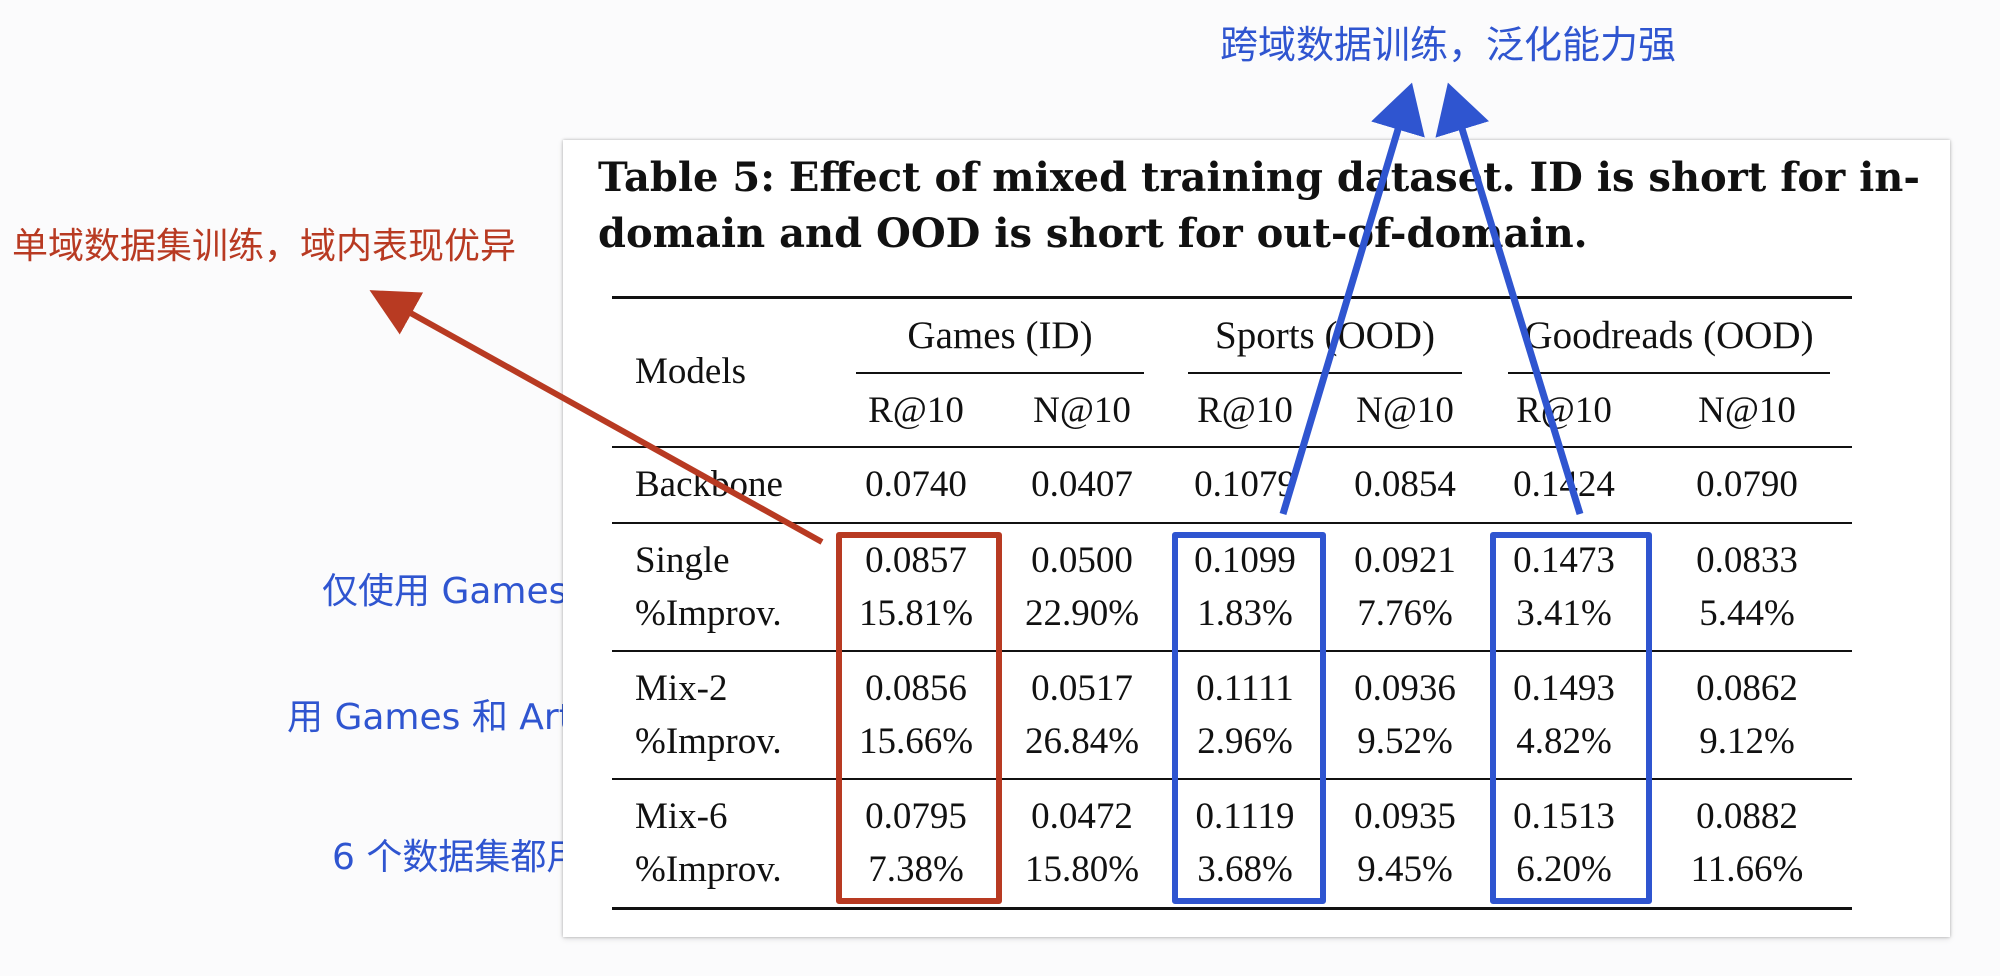 This screenshot has width=2000, height=976. I want to click on table-cell: 0.0500, so click(1082, 560).